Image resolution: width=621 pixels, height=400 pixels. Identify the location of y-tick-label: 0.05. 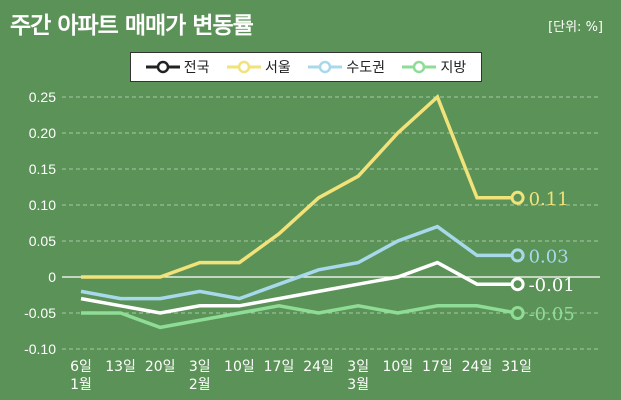
(42, 241).